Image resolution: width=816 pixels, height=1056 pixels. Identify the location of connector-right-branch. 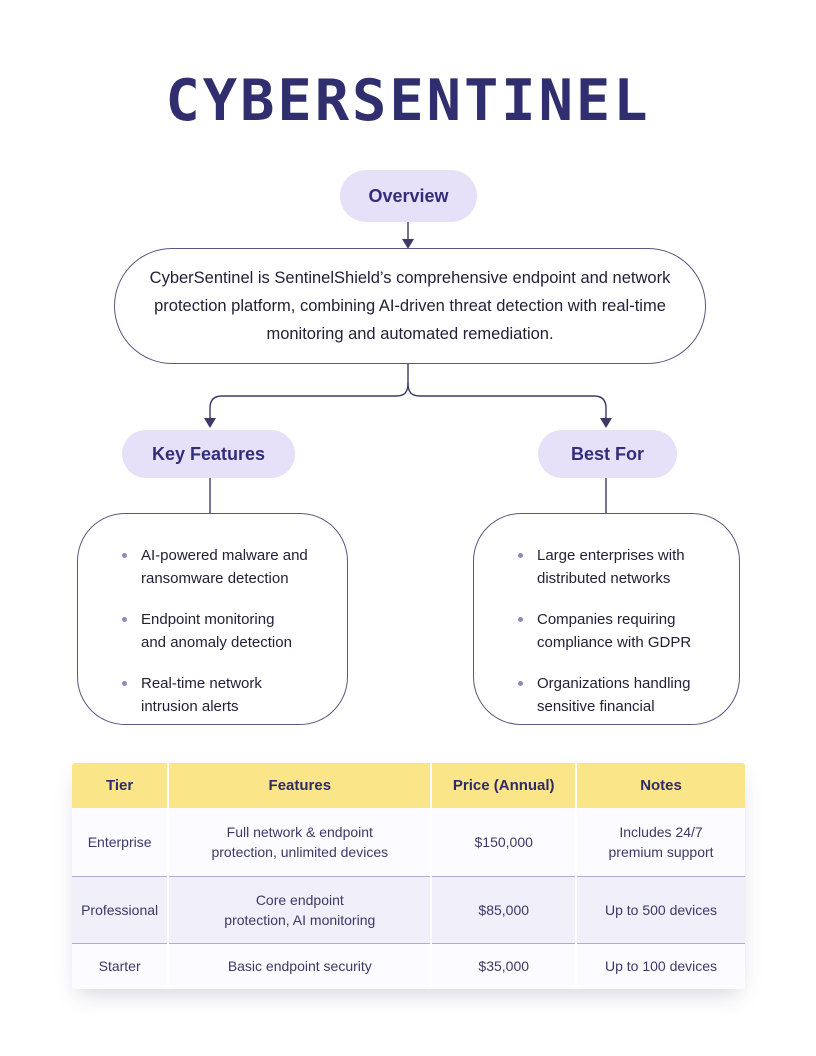
(507, 400).